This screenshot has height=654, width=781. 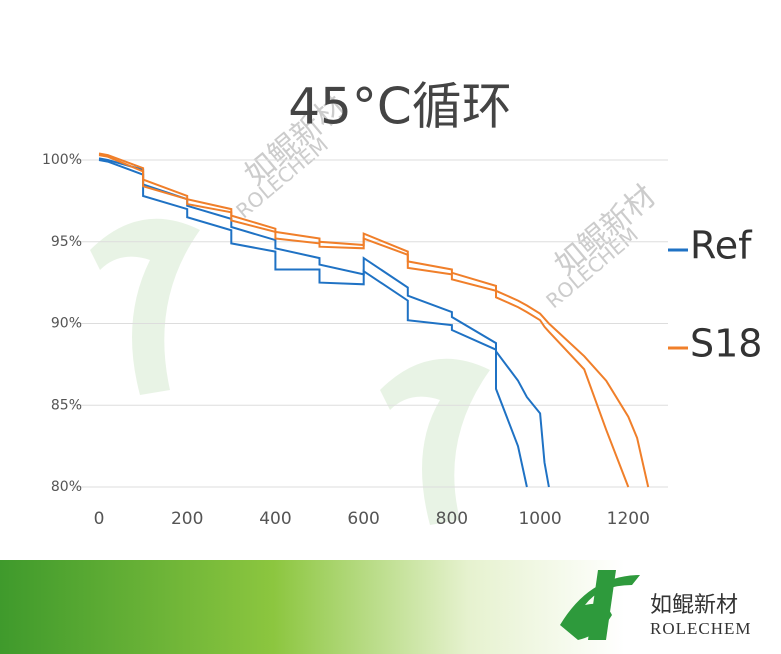 I want to click on y-tick-label: 80%, so click(x=66, y=487).